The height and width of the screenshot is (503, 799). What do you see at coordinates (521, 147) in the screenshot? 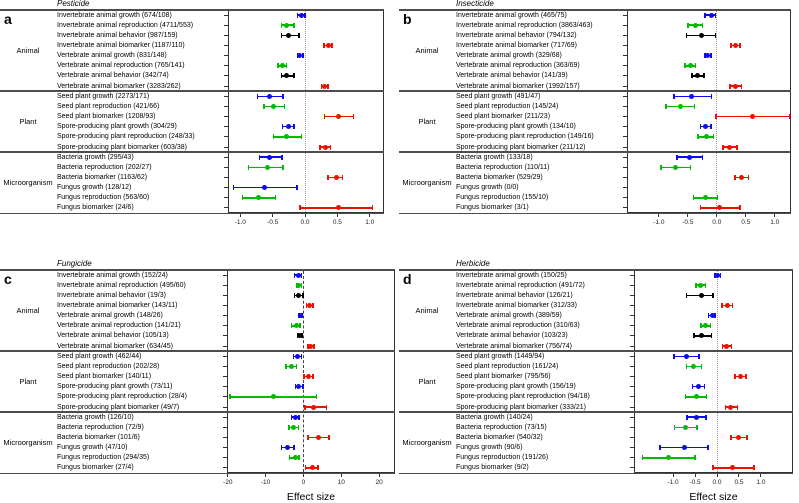
I see `forest-row-label: Spore-producing plant biomarker (211/12)` at bounding box center [521, 147].